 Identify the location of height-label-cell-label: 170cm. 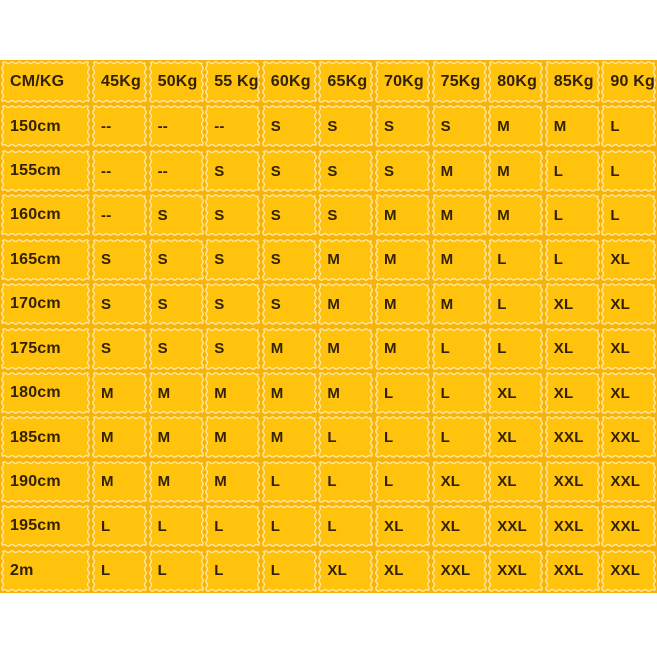
(35, 304).